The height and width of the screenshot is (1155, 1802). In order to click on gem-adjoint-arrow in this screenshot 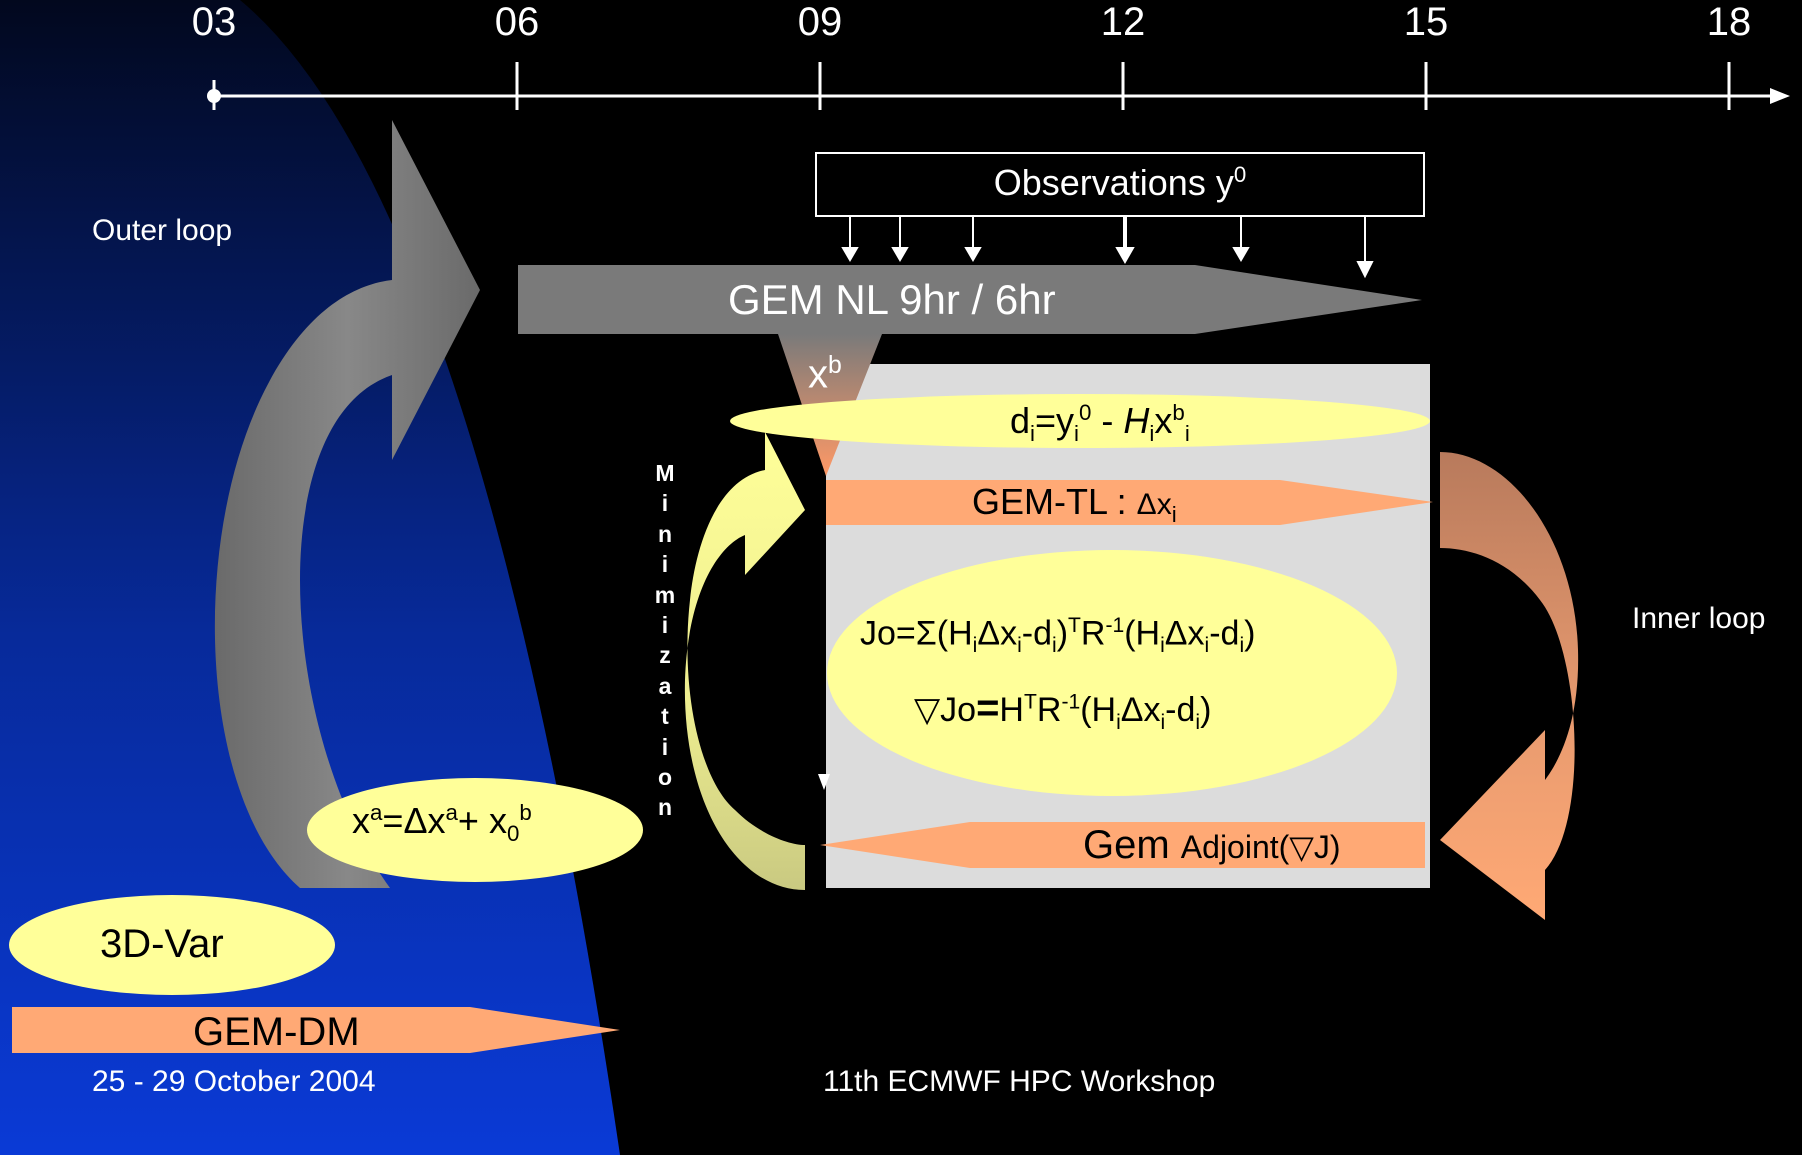, I will do `click(1122, 845)`.